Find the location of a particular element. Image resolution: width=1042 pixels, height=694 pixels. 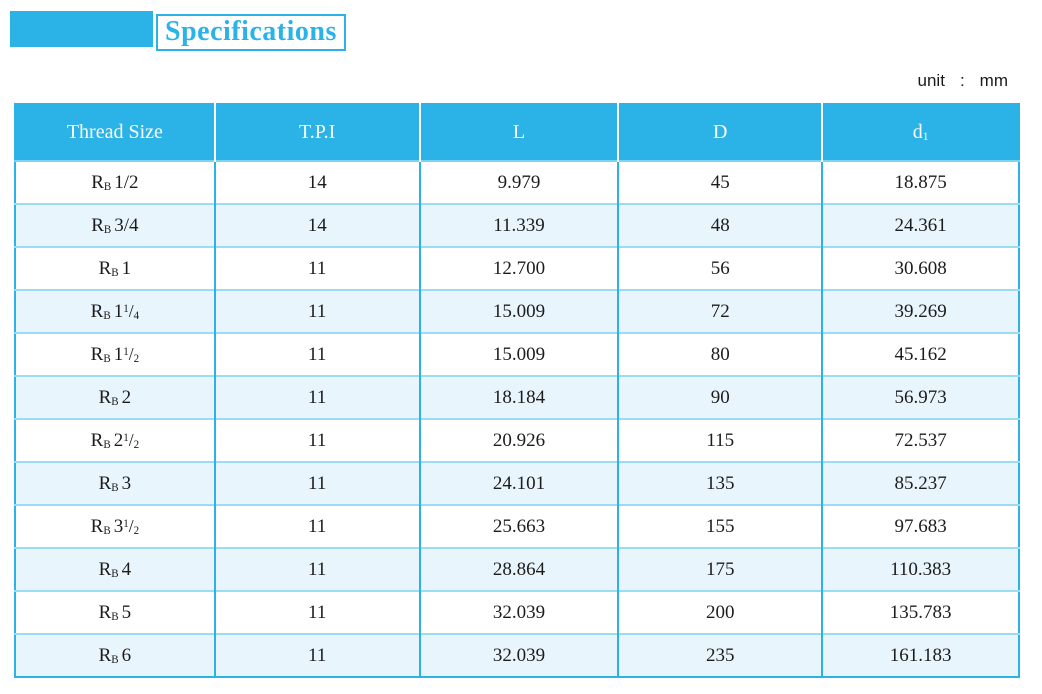

d-cell: 48 is located at coordinates (720, 225).